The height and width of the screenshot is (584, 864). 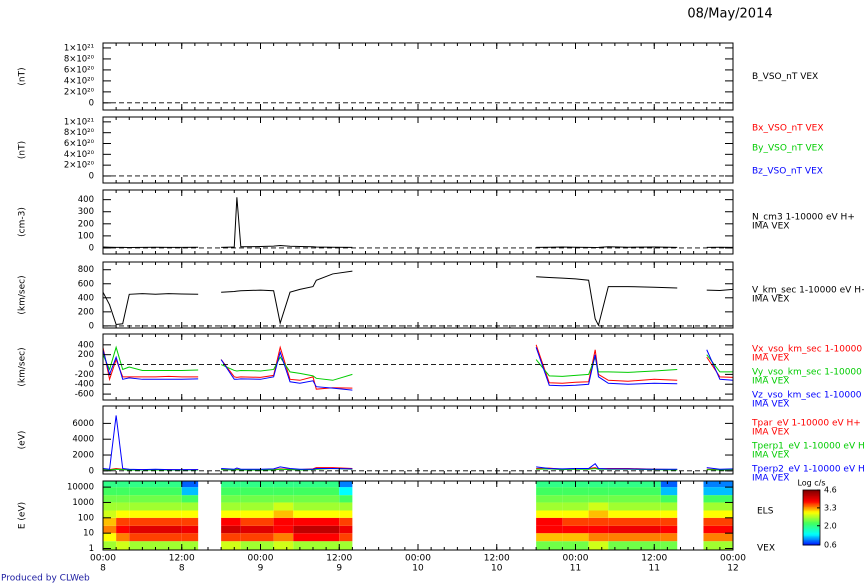 I want to click on series-label: Tpar_eV 1-10000 eV H+, so click(x=806, y=424).